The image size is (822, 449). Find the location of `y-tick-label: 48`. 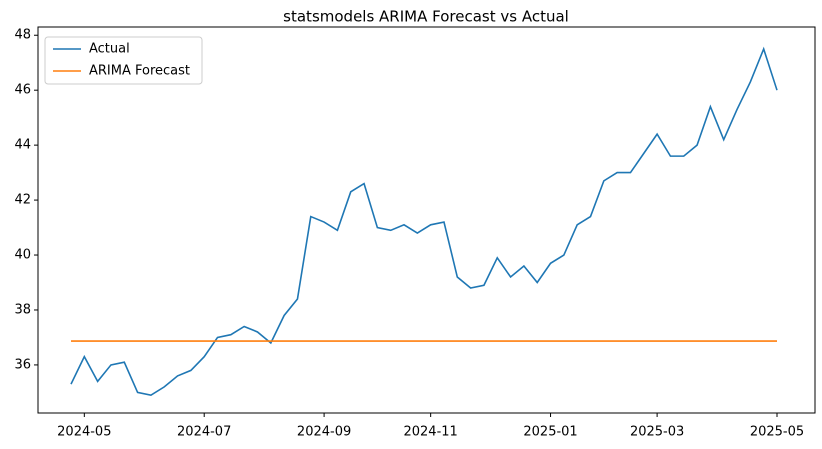

y-tick-label: 48 is located at coordinates (22, 35).